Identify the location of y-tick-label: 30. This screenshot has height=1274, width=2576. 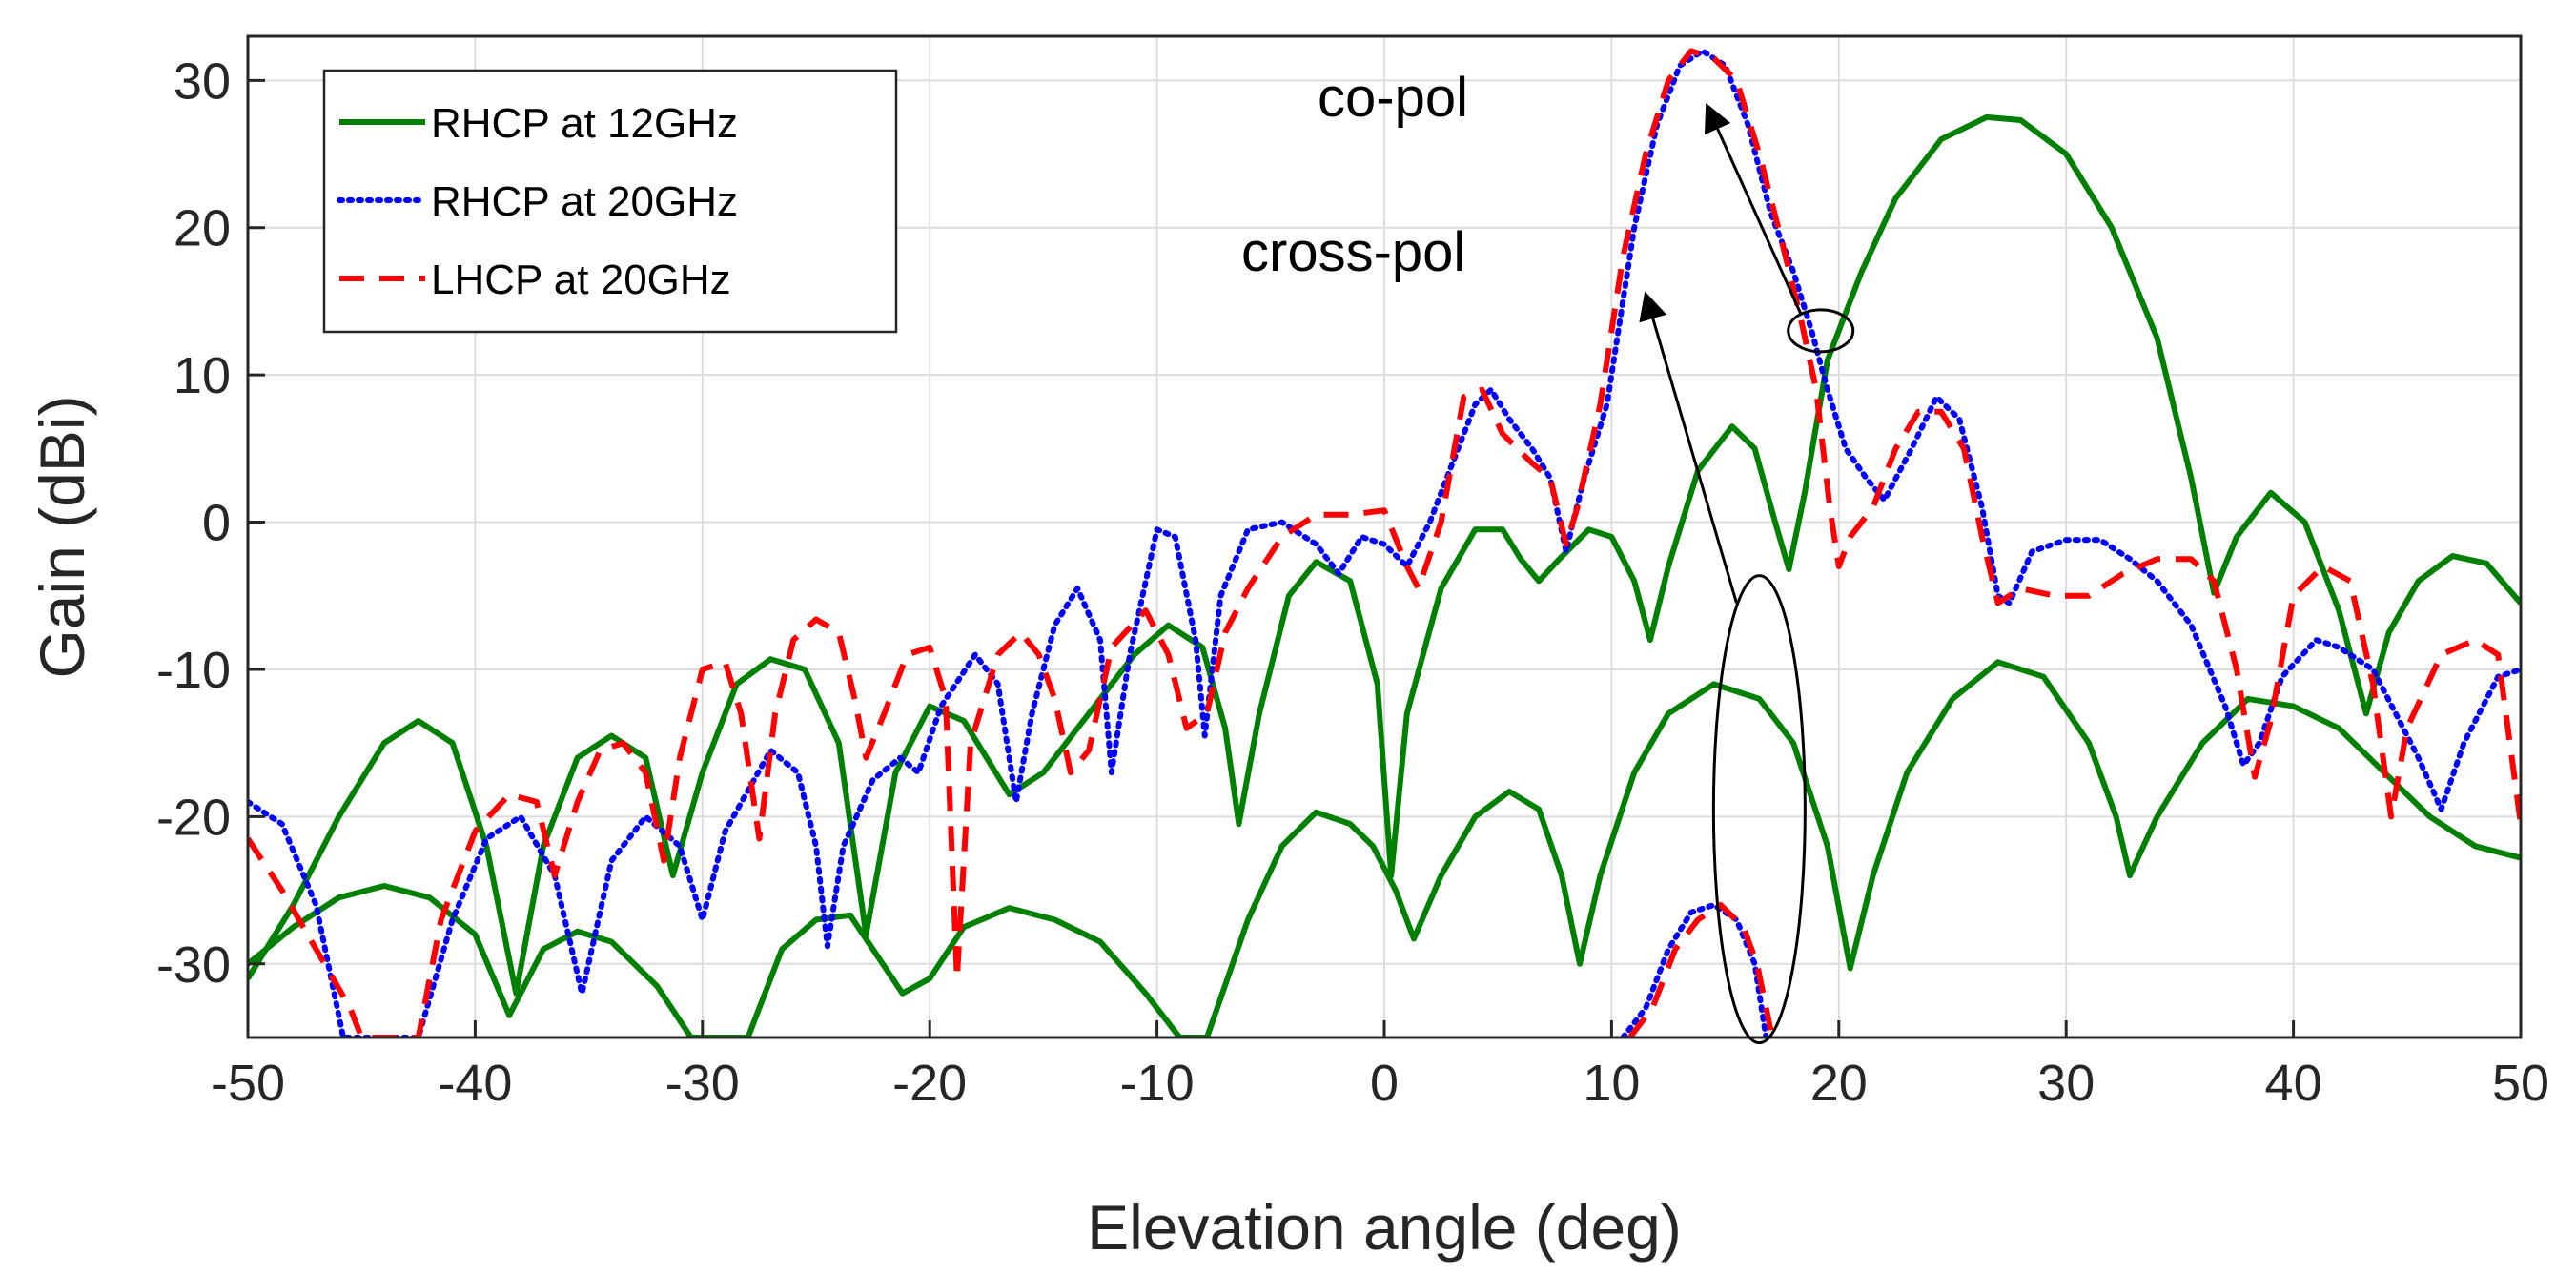
(202, 81).